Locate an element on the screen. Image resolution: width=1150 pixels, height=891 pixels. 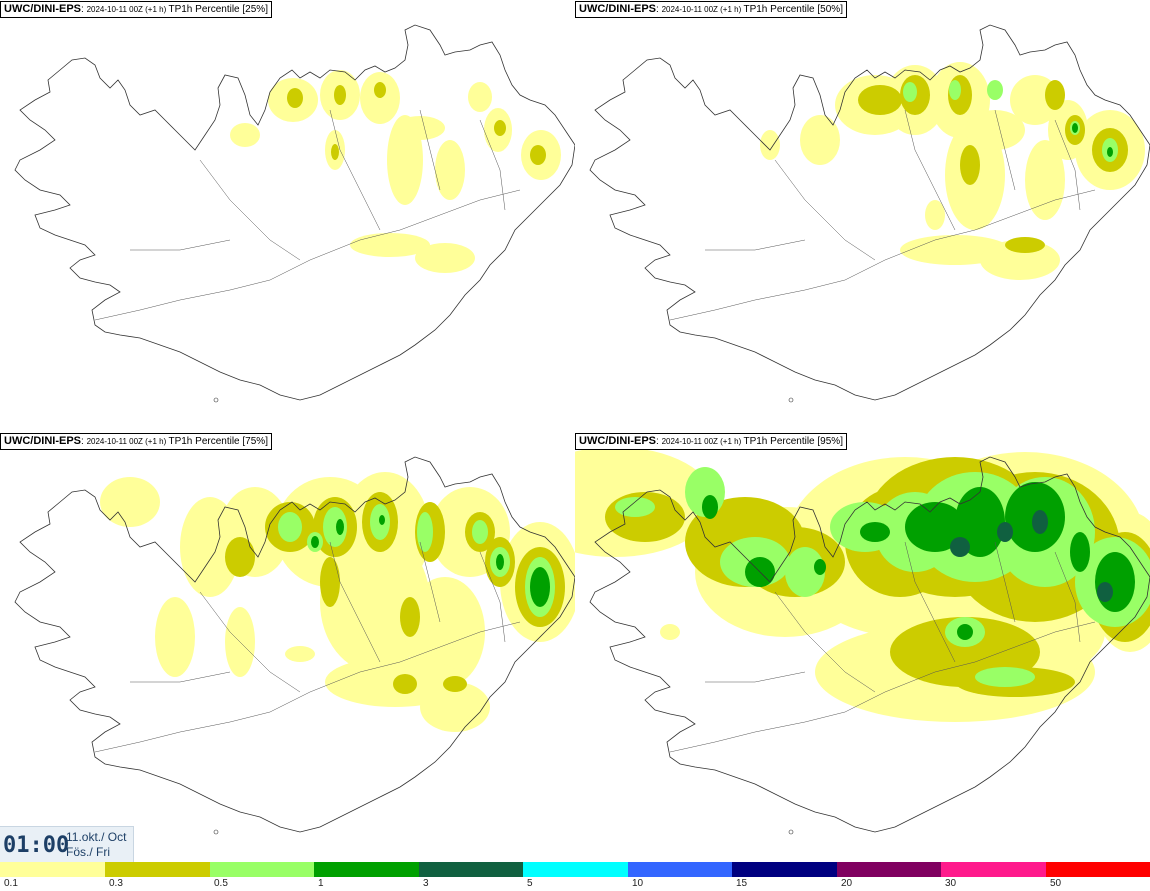
precip-field-p75 is located at coordinates (337, 602).